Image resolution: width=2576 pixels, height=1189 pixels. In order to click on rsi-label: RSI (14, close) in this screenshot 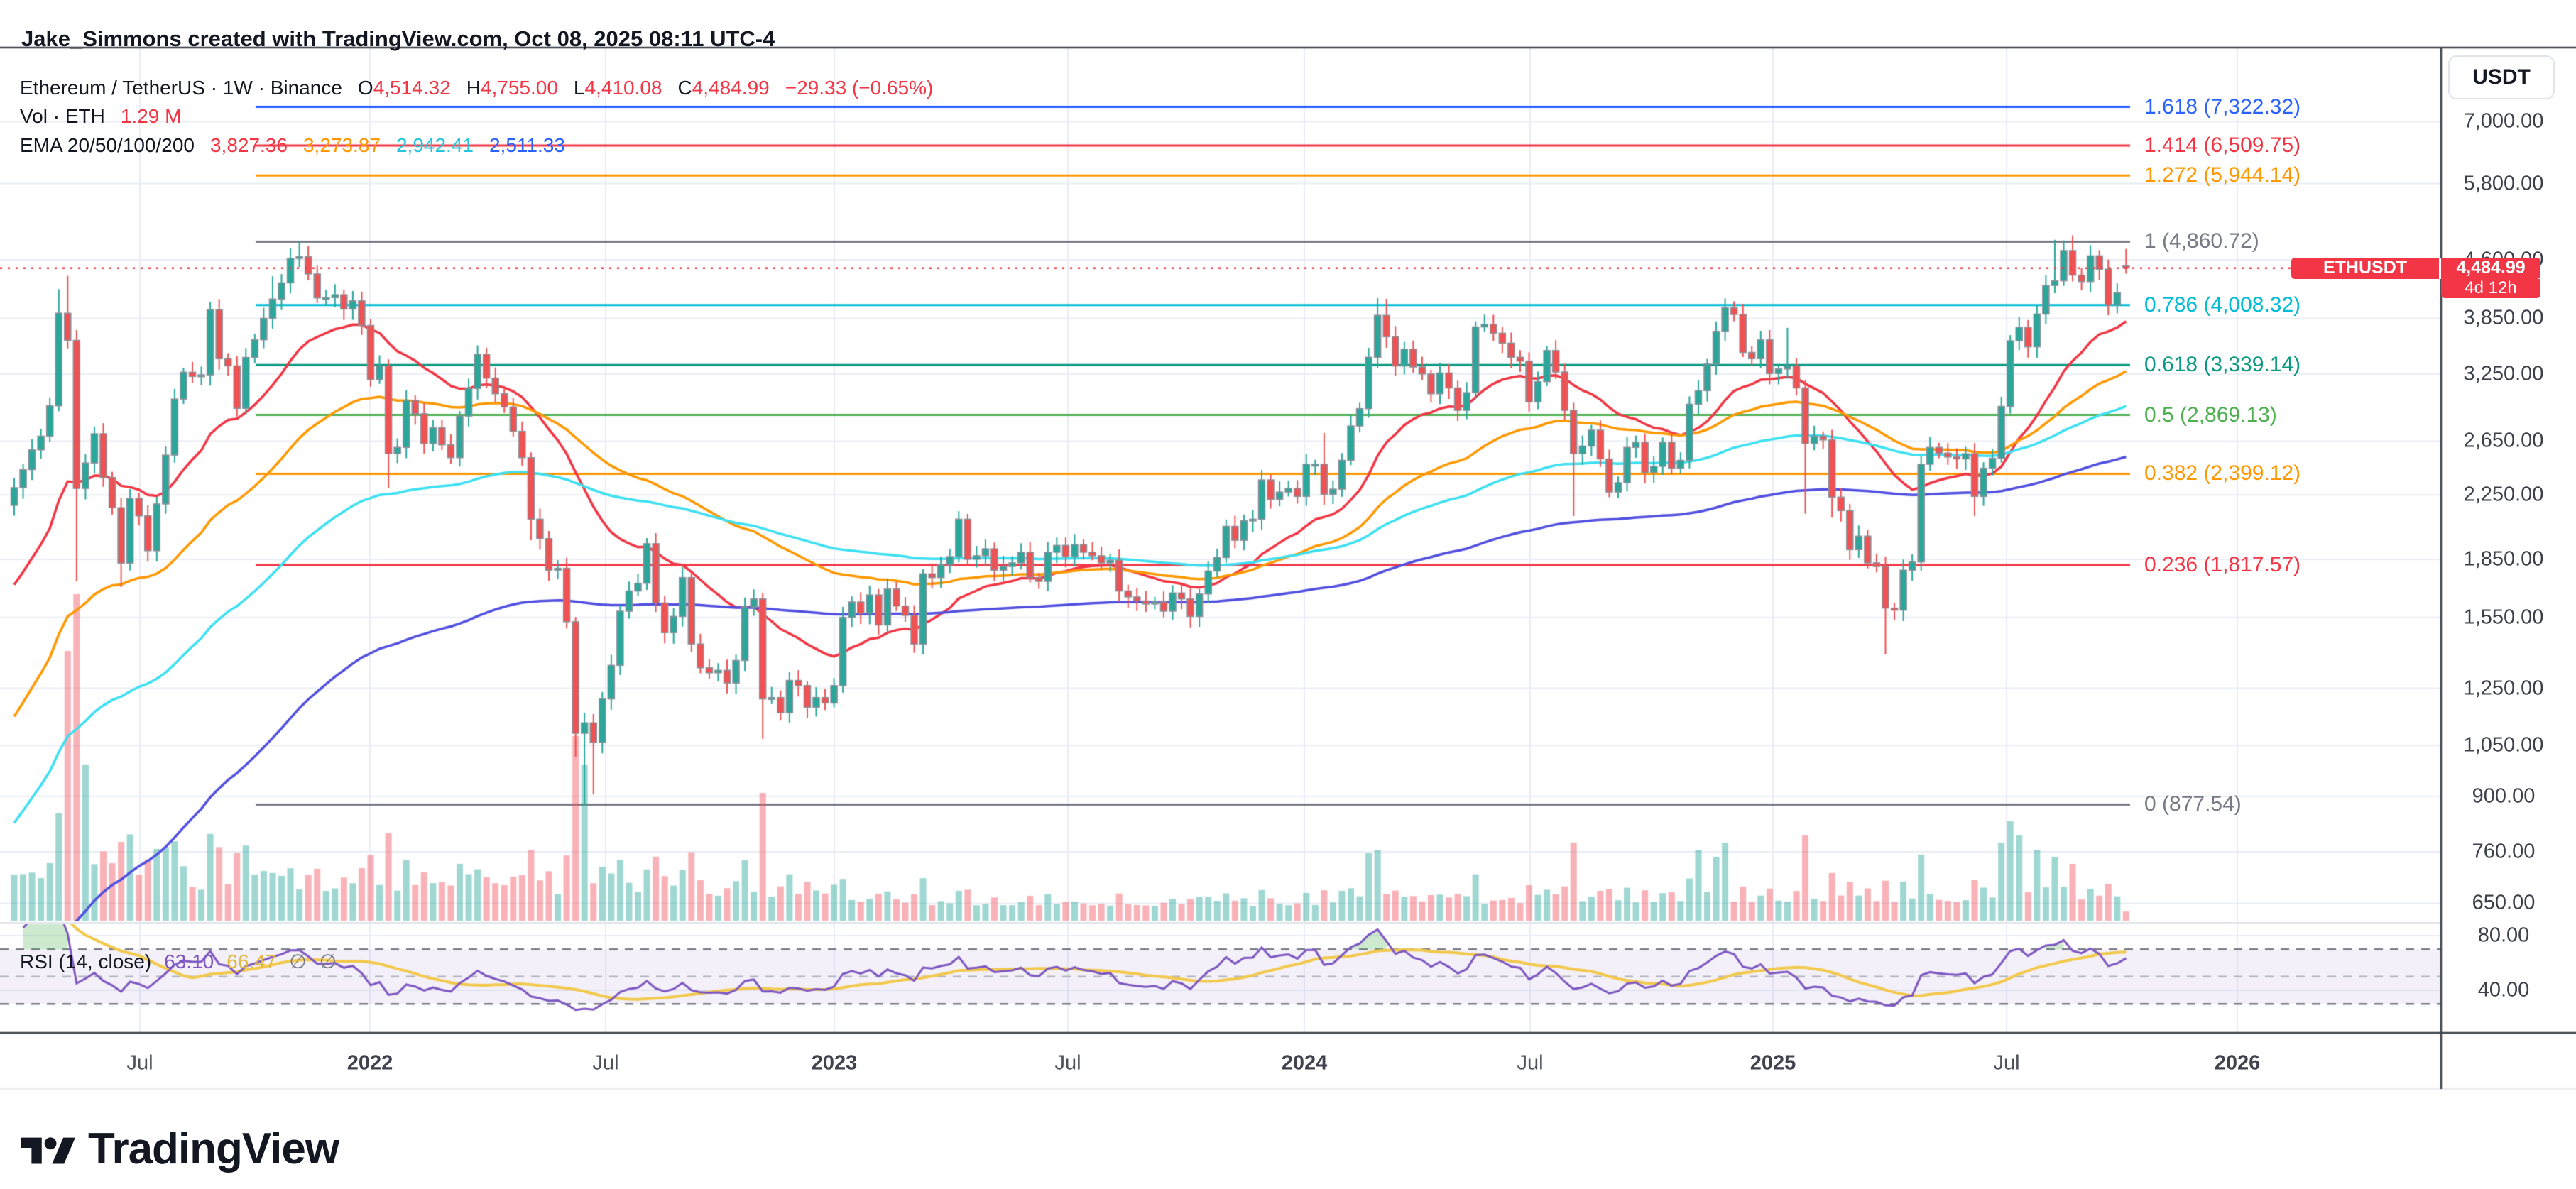, I will do `click(86, 961)`.